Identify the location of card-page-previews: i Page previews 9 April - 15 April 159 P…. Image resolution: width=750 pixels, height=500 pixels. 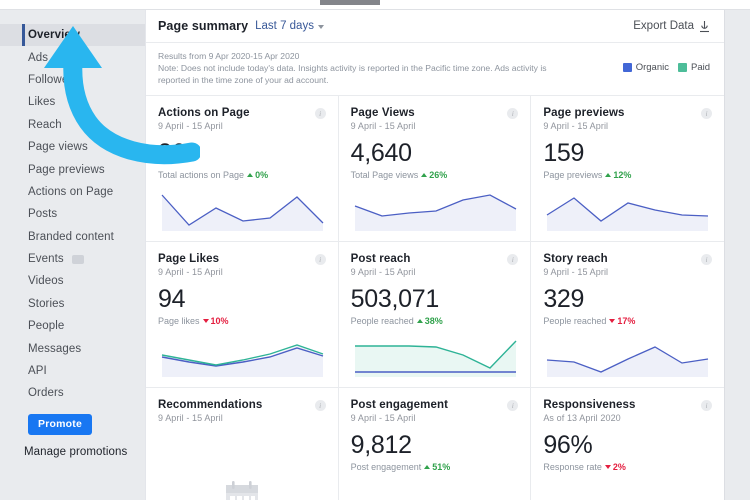
(627, 169).